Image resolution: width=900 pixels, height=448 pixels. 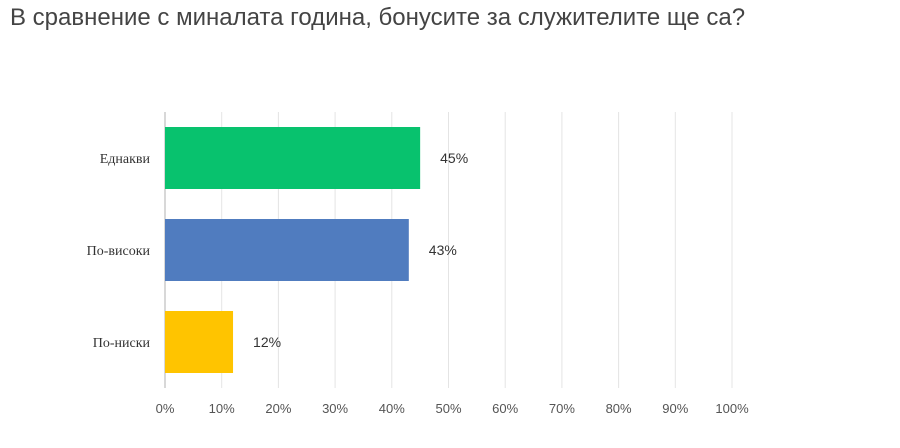 What do you see at coordinates (448, 408) in the screenshot?
I see `x-tick-label: 50%` at bounding box center [448, 408].